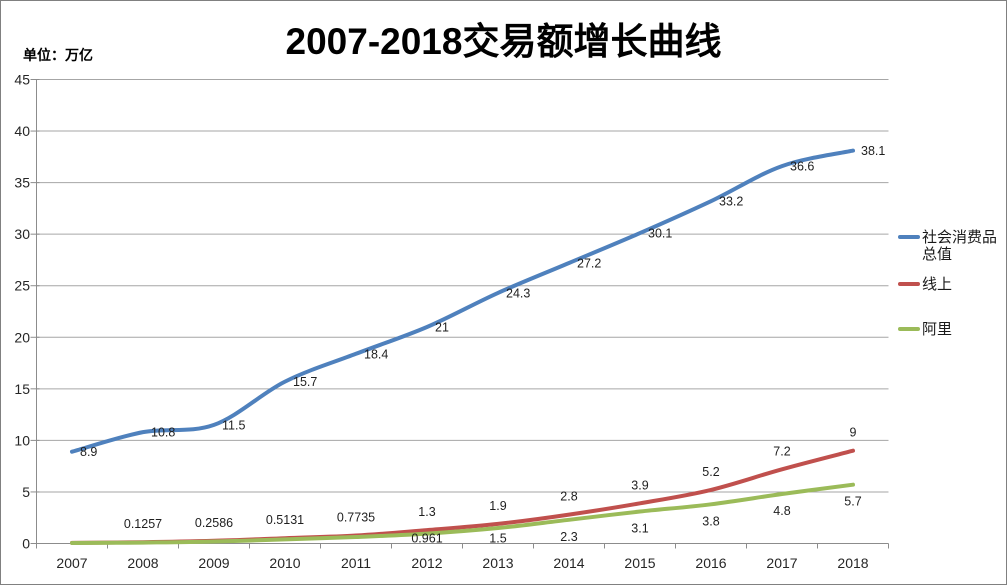 The width and height of the screenshot is (1007, 585). I want to click on legend-item-alibaba: 阿里, so click(950, 329).